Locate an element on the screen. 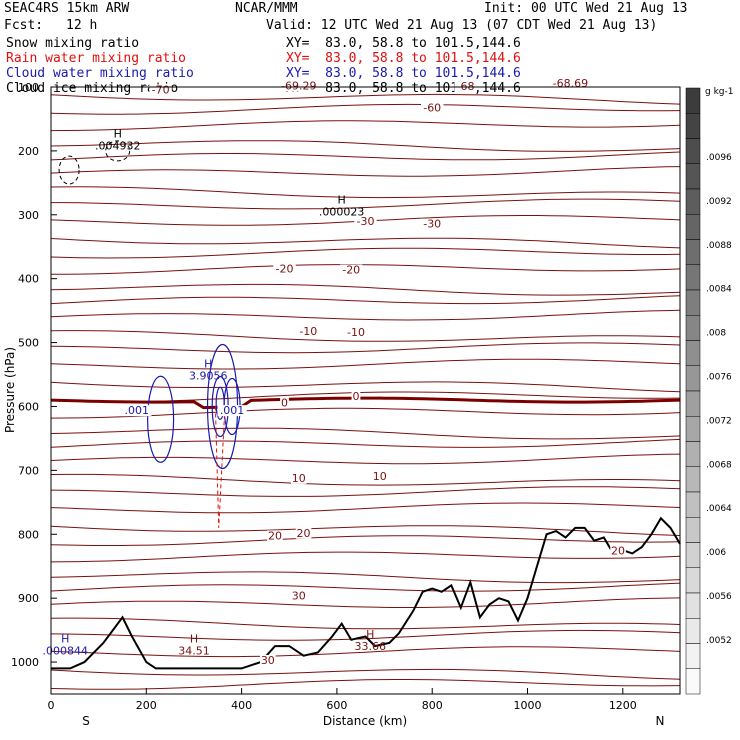 The height and width of the screenshot is (740, 740). x-axis-title: Distance (km) is located at coordinates (365, 721).